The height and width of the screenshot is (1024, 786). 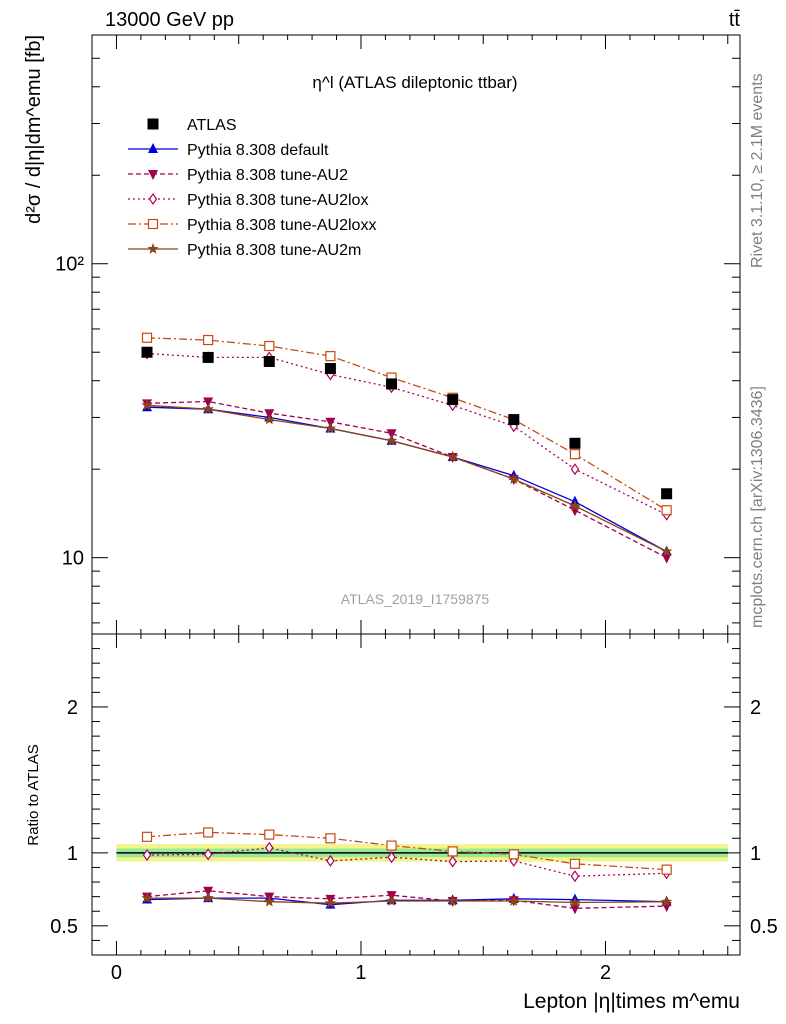 I want to click on ratio-tick-label-right: 2, so click(x=755, y=708).